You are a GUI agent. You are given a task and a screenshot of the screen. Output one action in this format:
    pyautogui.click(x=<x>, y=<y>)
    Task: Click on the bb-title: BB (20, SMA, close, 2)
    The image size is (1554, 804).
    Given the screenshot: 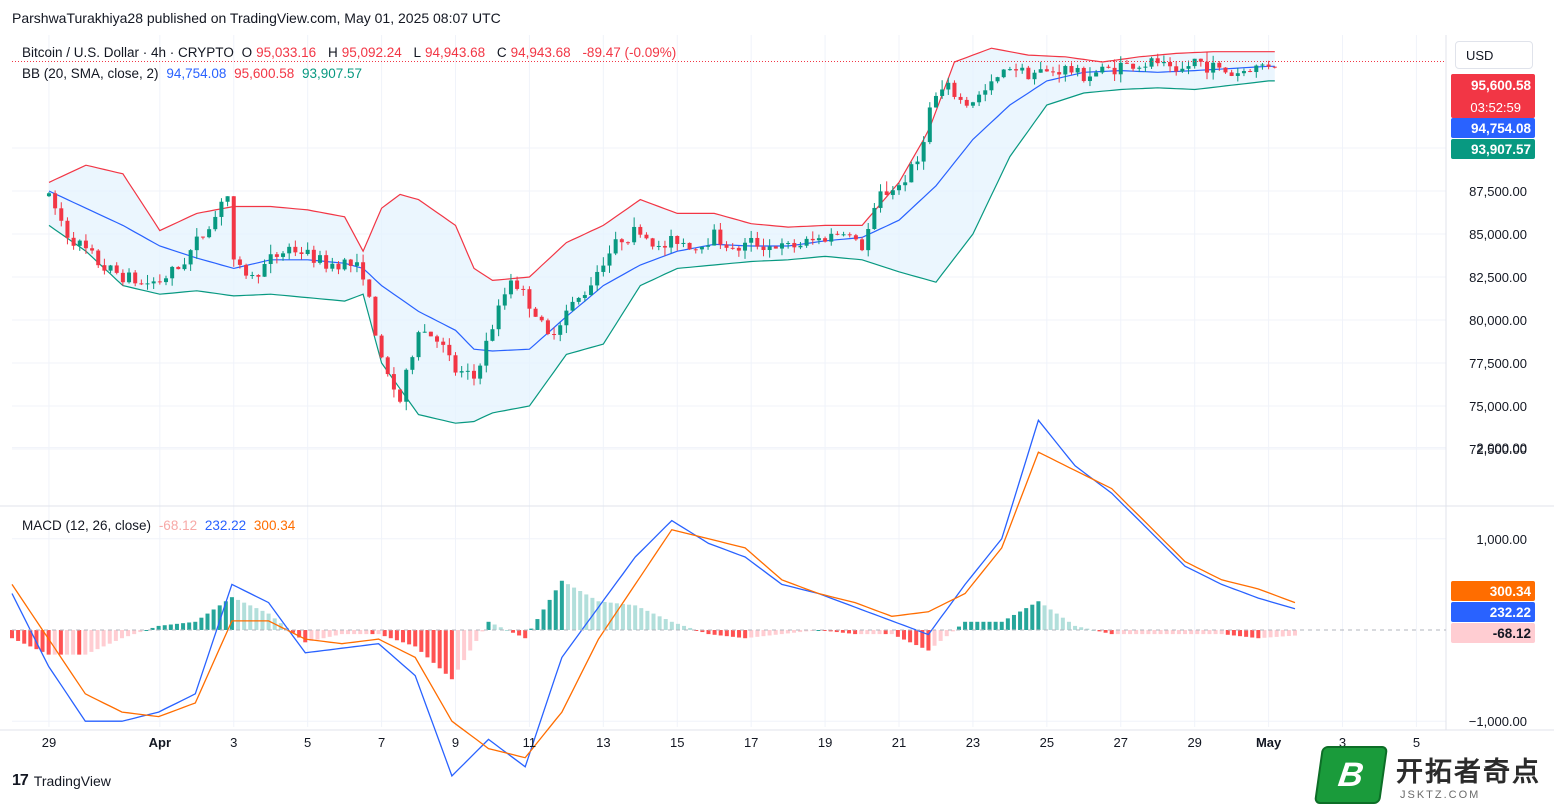 What is the action you would take?
    pyautogui.click(x=90, y=73)
    